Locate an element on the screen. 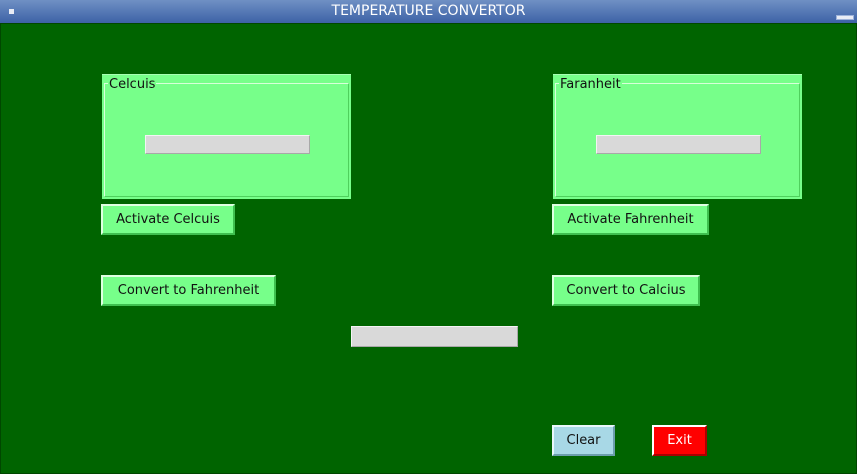  convert-to-celsius-button: Convert to Calcius is located at coordinates (626, 290).